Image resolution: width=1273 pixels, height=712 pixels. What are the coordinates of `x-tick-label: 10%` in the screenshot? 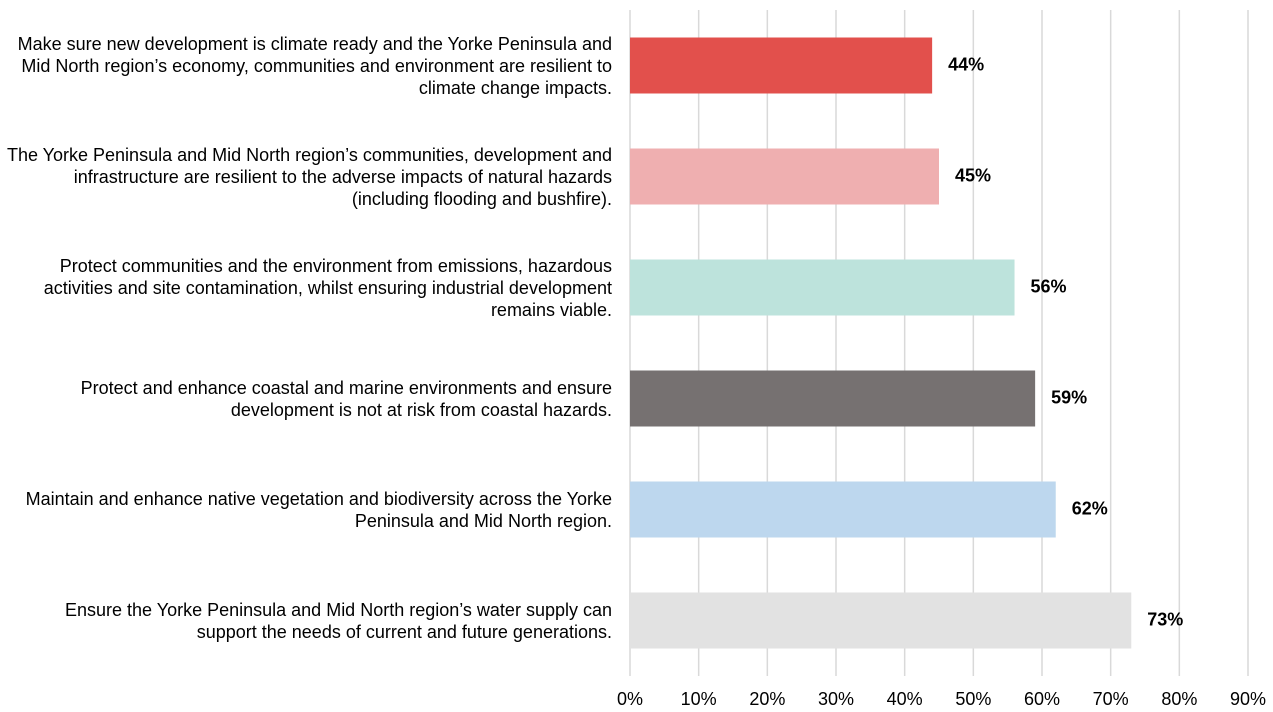 It's located at (699, 699).